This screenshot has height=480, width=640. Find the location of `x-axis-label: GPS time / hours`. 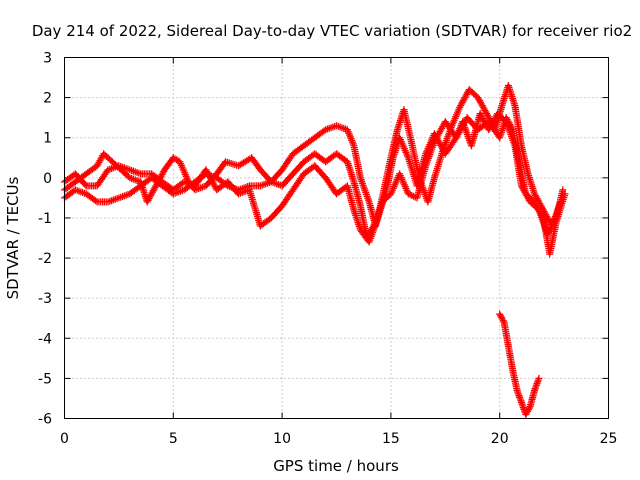

x-axis-label: GPS time / hours is located at coordinates (336, 466).